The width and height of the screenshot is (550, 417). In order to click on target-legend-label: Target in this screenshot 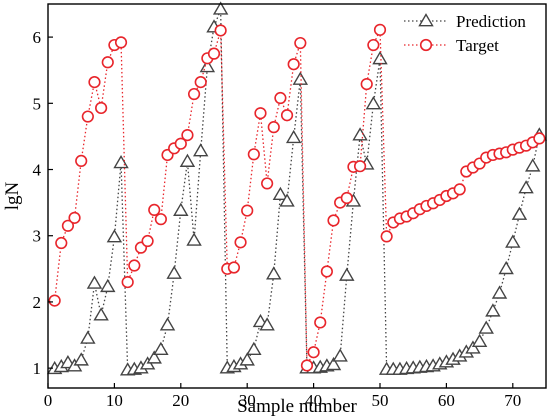, I will do `click(477, 45)`.